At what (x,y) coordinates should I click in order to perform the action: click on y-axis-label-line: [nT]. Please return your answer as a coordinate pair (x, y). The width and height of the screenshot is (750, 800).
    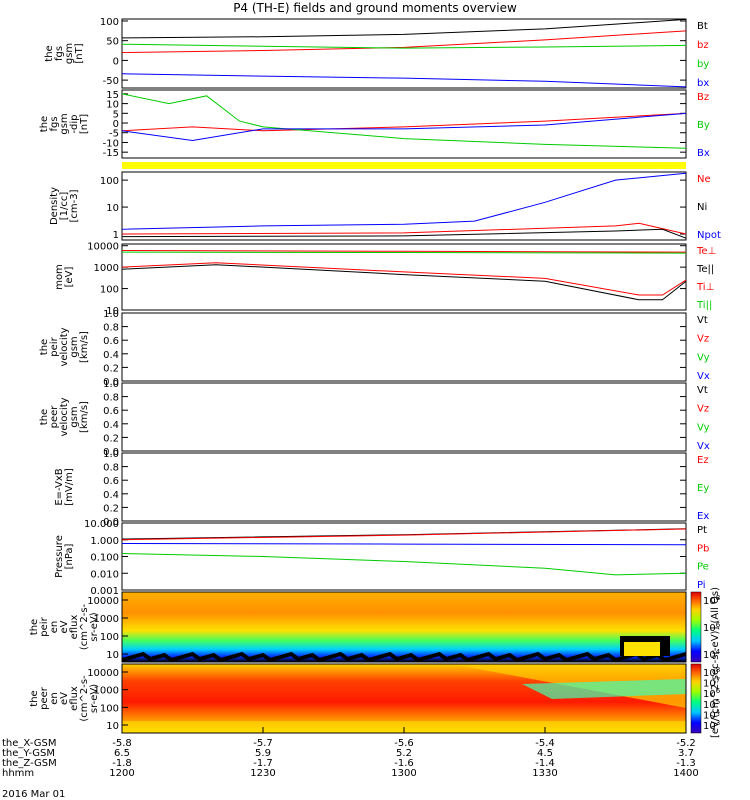
    Looking at the image, I should click on (79, 53).